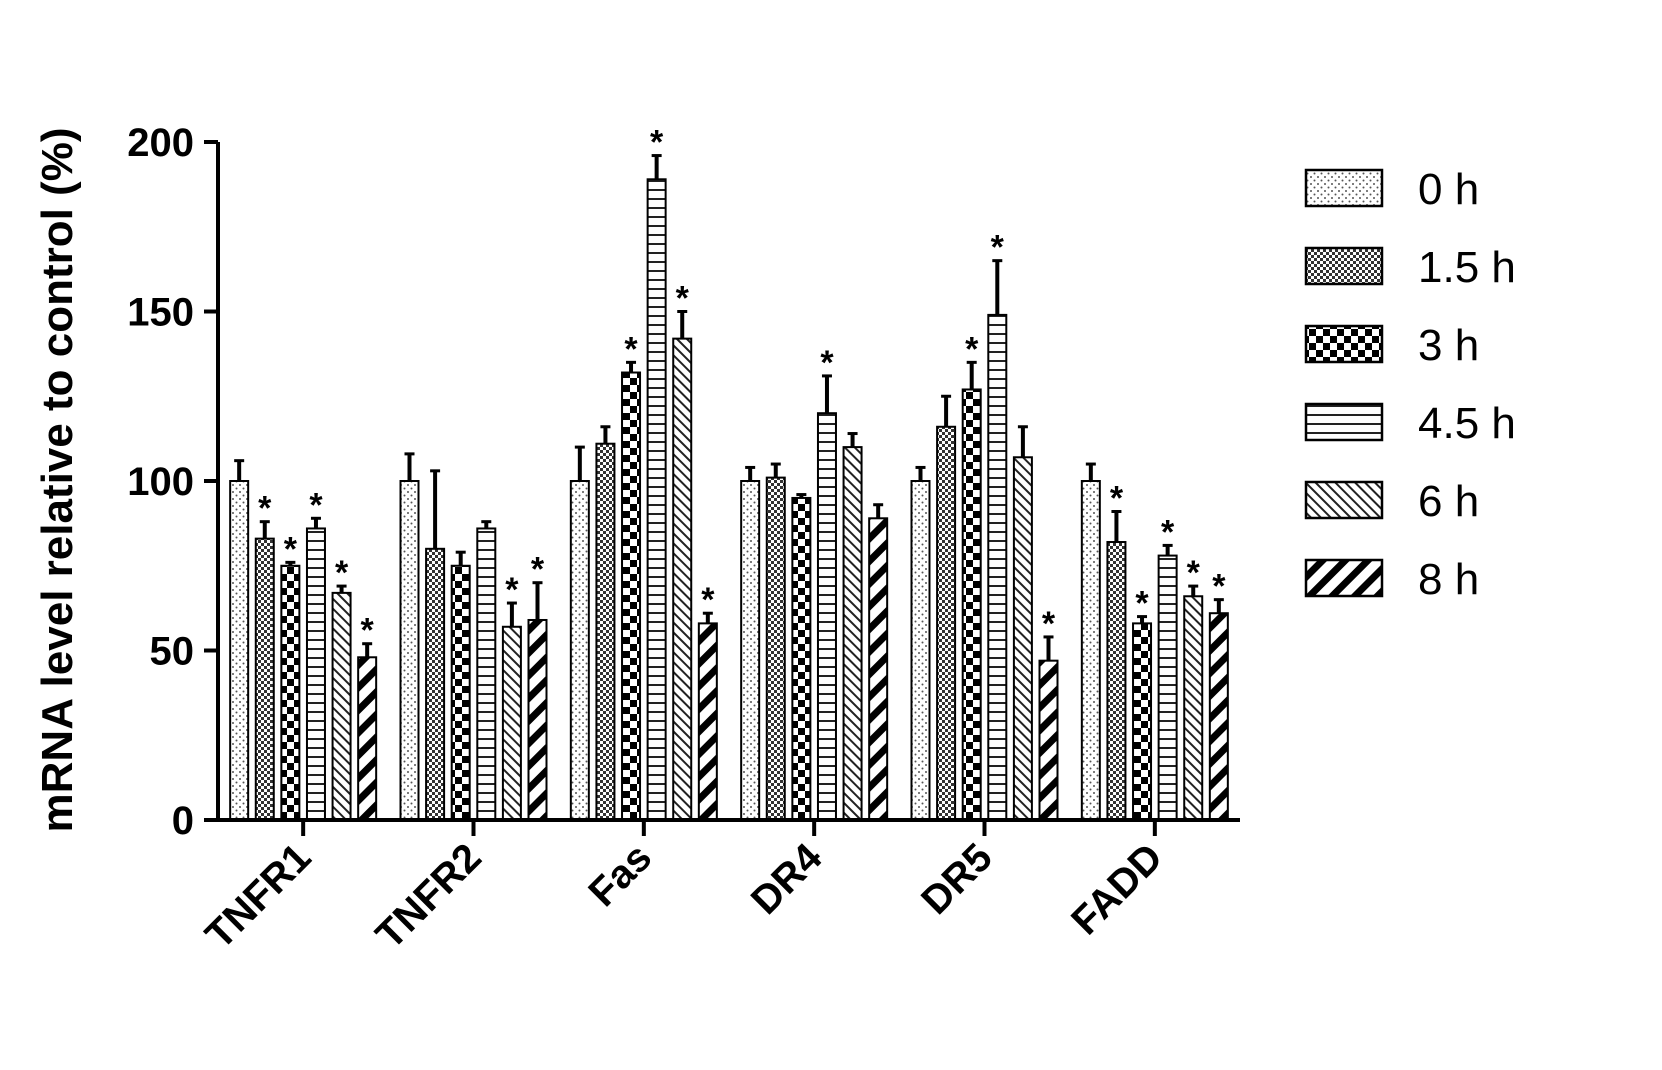  What do you see at coordinates (258, 896) in the screenshot?
I see `x-tick-label: TNFR1` at bounding box center [258, 896].